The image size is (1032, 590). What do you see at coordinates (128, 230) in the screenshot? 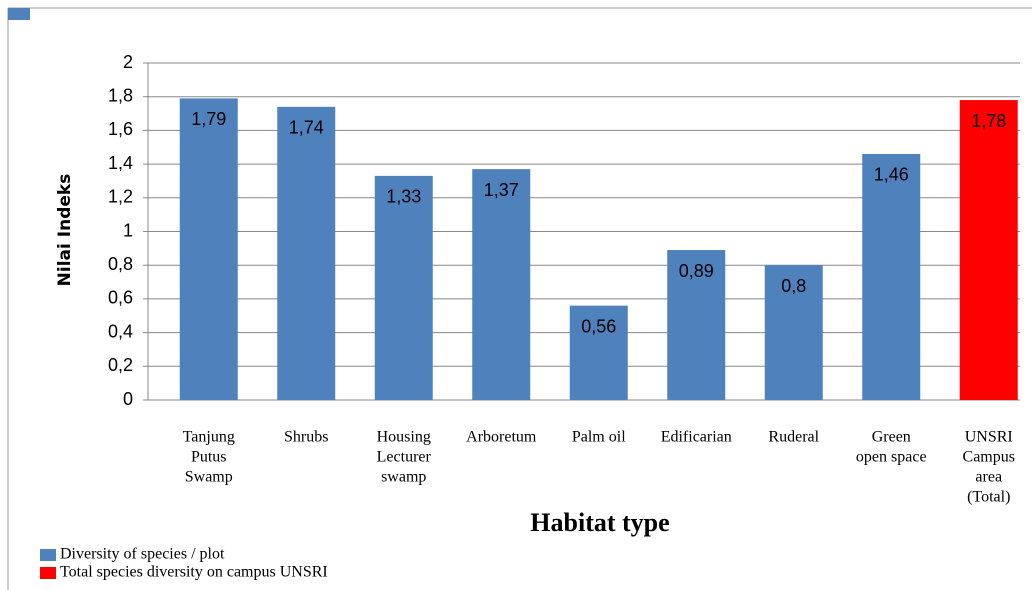
I see `y-tick-label: 1` at bounding box center [128, 230].